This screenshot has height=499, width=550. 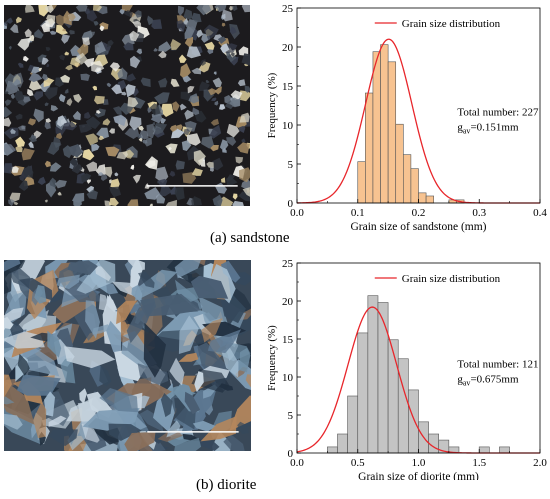 I want to click on y-tick-label: 0, so click(x=291, y=454).